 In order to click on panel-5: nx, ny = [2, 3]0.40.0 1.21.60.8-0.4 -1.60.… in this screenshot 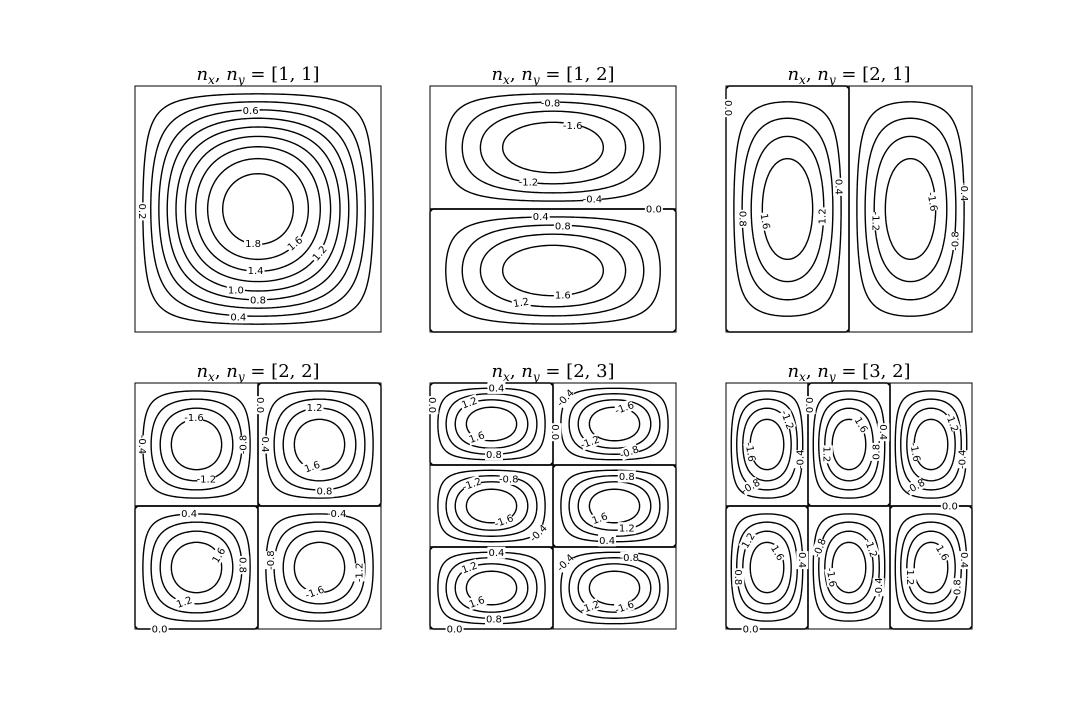, I will do `click(551, 498)`.